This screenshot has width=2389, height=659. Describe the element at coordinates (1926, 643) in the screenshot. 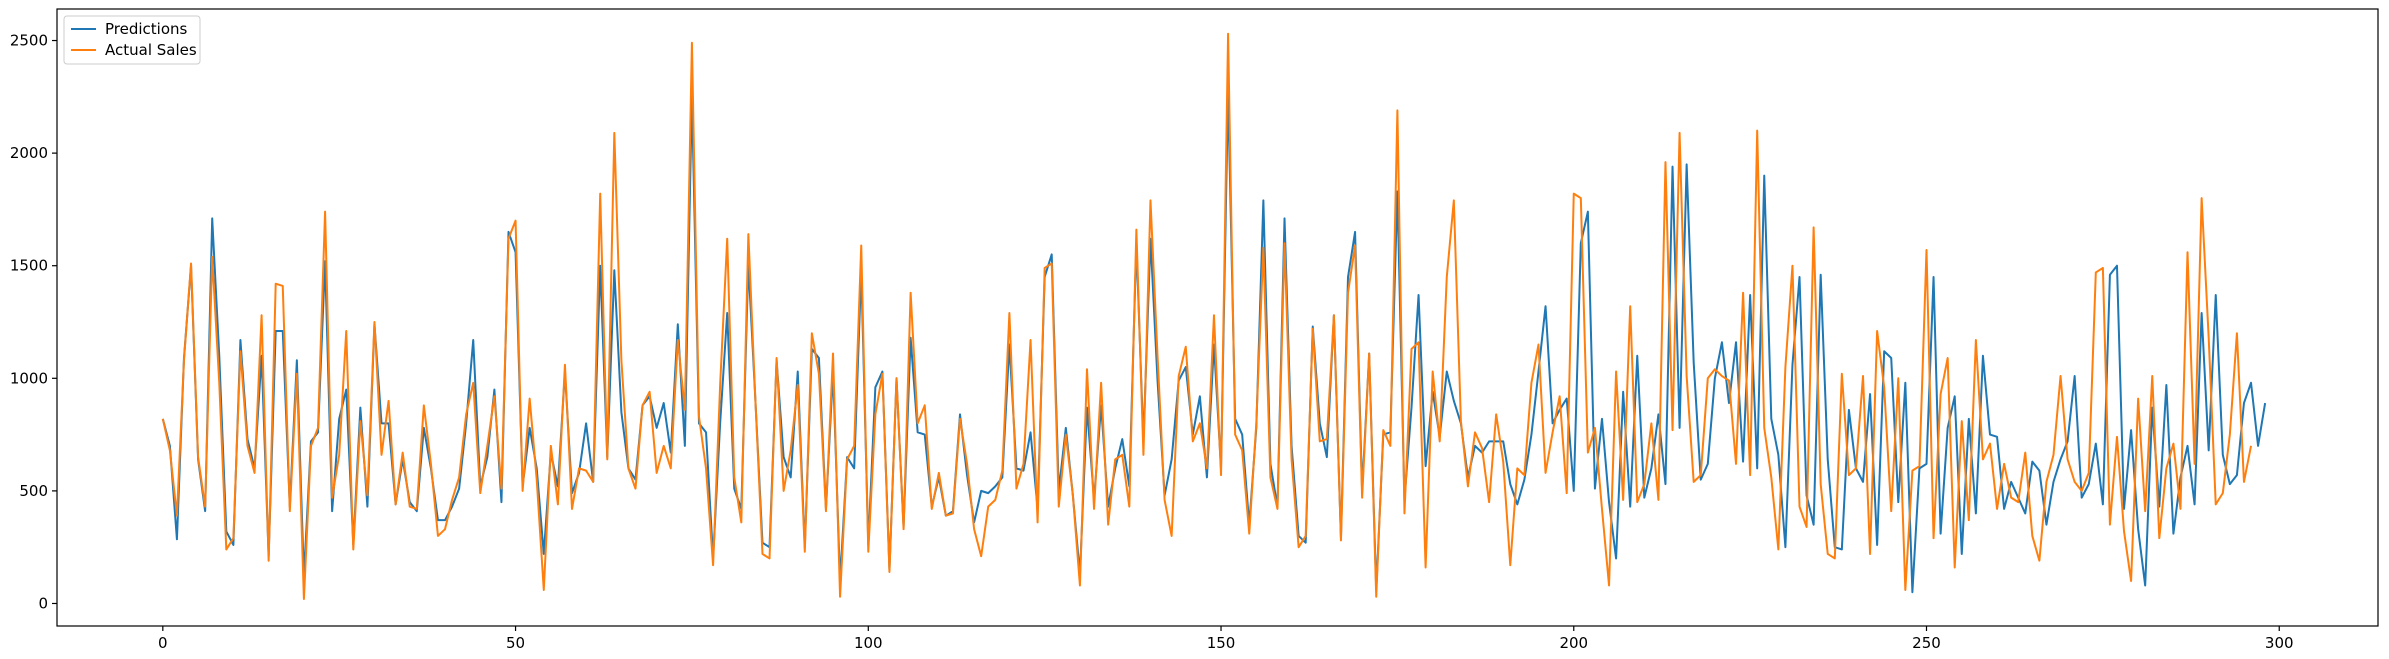

I see `x-tick-label: 250` at that location.